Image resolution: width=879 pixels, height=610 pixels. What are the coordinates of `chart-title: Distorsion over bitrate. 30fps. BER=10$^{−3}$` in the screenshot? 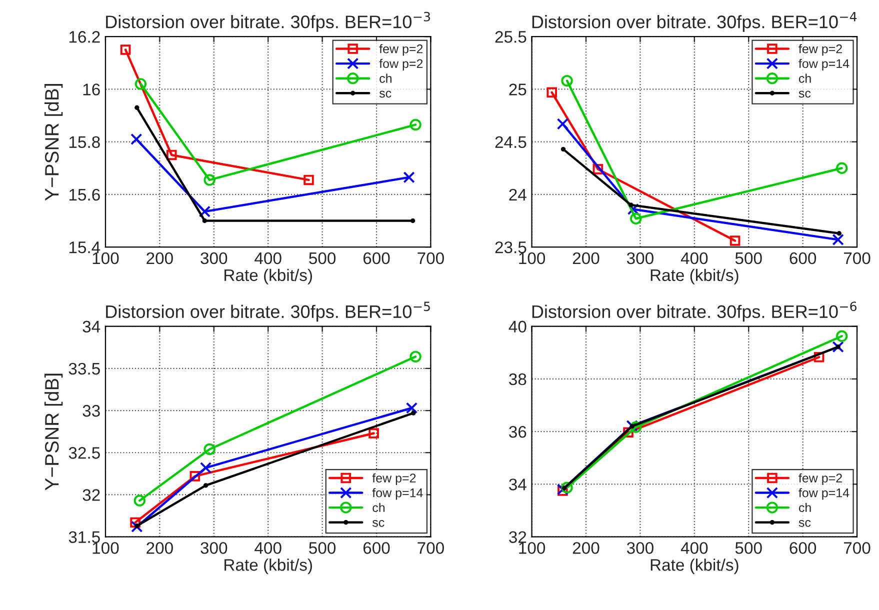 It's located at (268, 22).